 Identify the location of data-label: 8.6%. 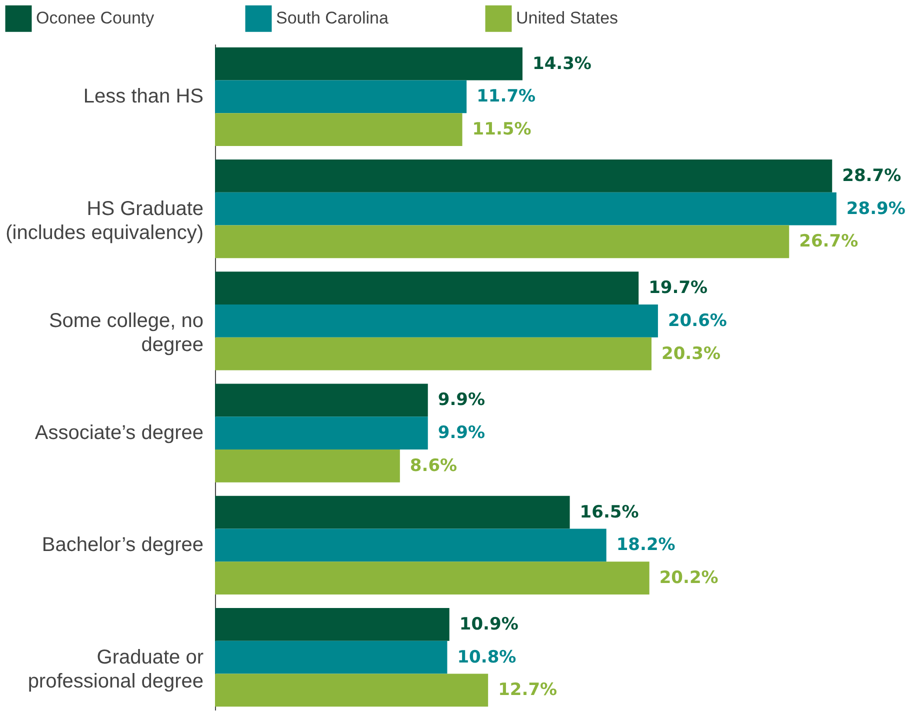
(434, 466).